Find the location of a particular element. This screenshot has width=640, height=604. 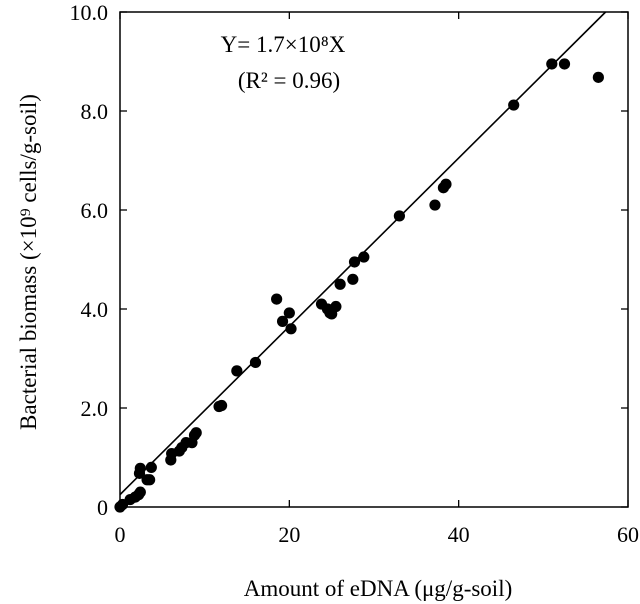

y-tick-label: 2.0 is located at coordinates (95, 408).